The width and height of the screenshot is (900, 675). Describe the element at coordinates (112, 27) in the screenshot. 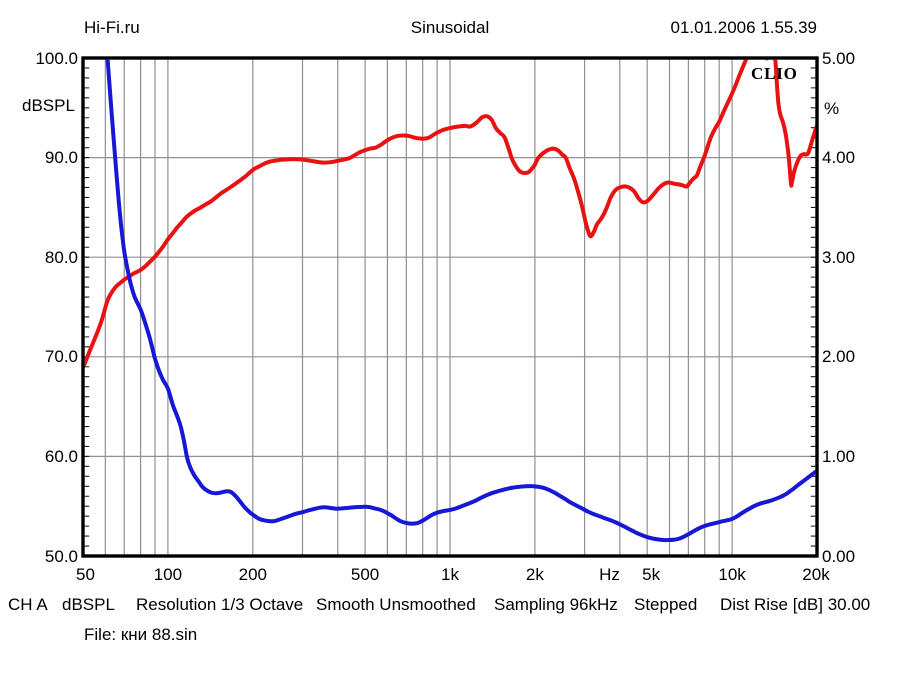

I see `site-title: Hi-Fi.ru` at that location.